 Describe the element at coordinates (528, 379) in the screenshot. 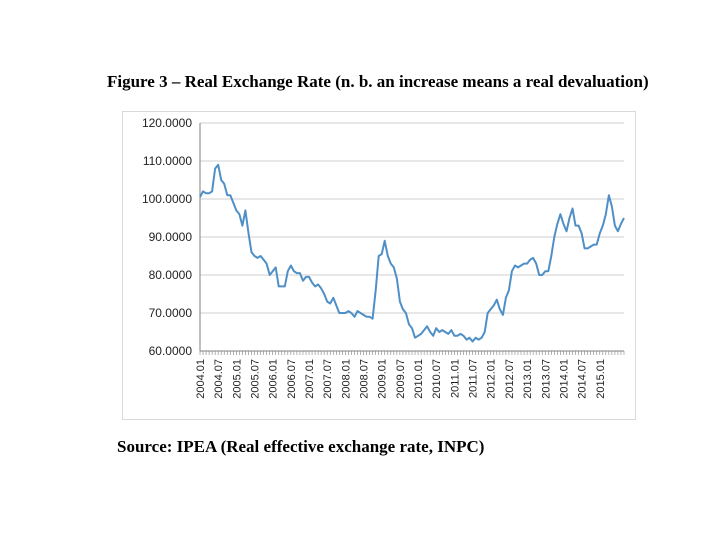

I see `x-tick-label: 2013.01` at that location.